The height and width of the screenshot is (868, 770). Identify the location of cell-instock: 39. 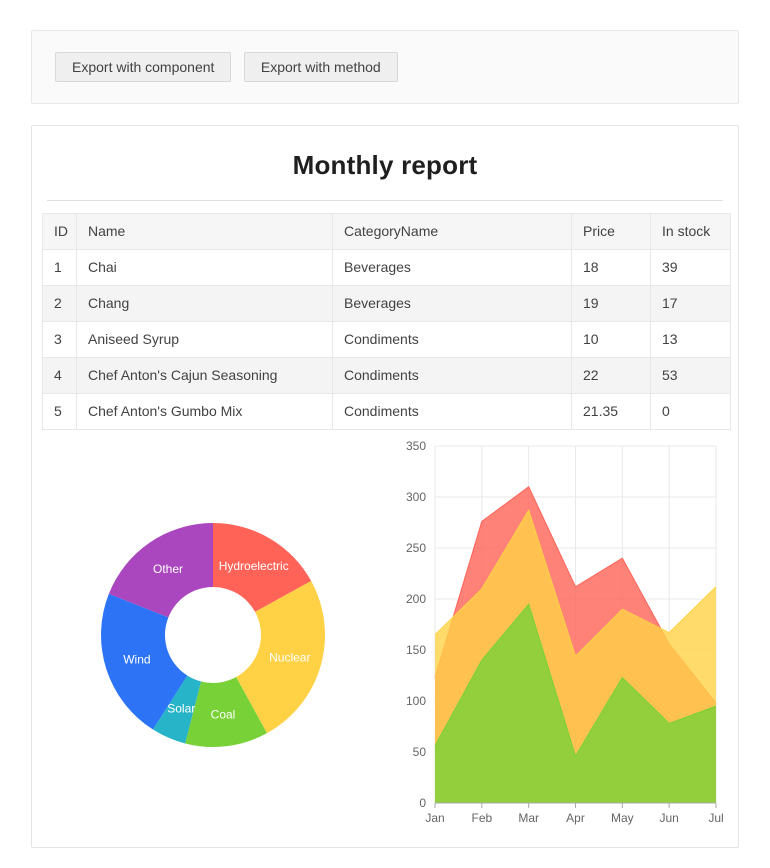
(690, 267).